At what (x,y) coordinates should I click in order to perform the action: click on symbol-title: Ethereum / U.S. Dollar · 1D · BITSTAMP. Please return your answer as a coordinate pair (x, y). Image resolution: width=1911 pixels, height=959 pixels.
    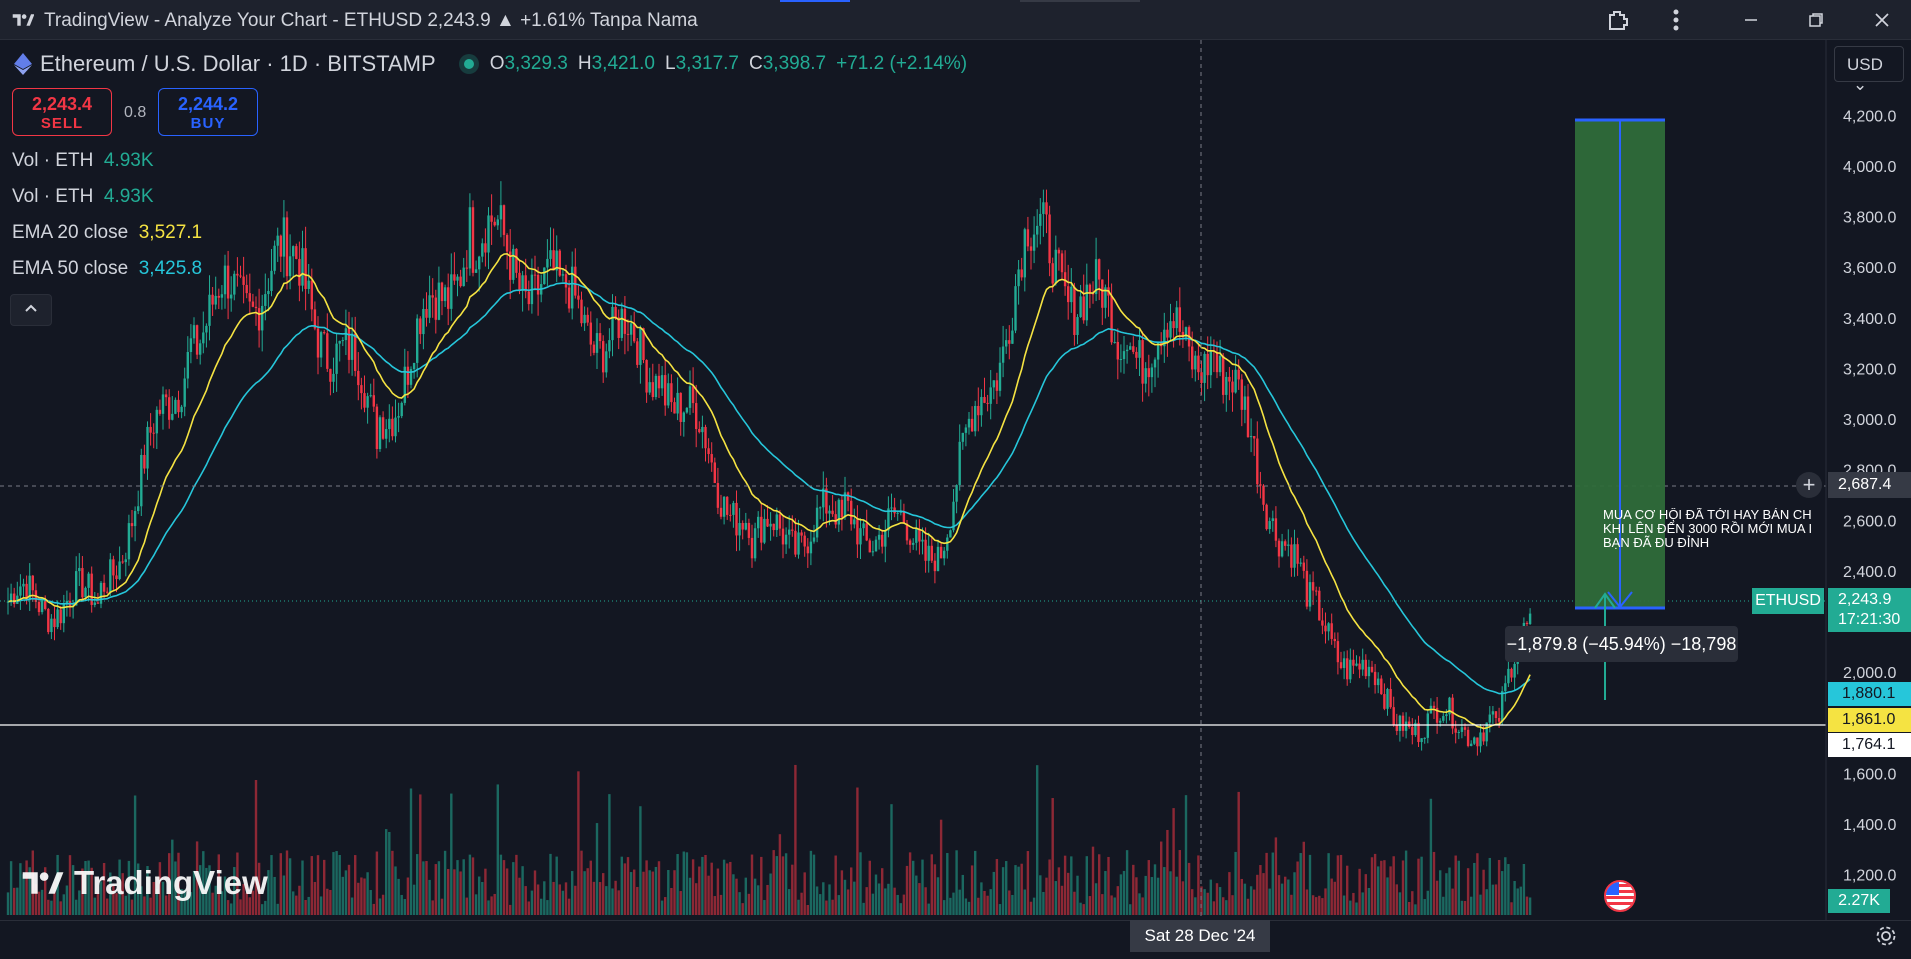
    Looking at the image, I should click on (238, 63).